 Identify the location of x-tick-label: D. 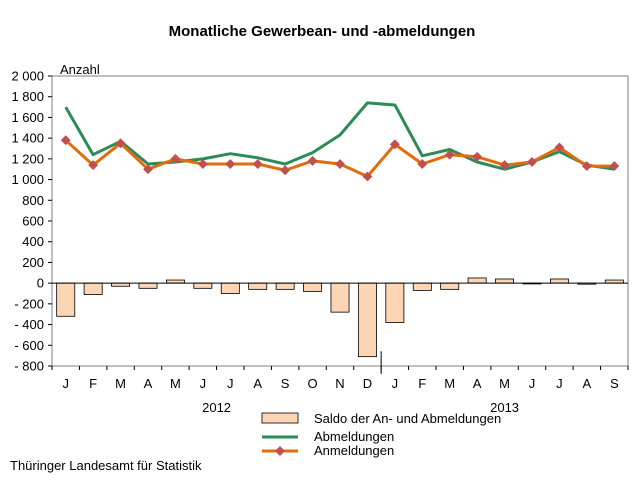
(367, 383).